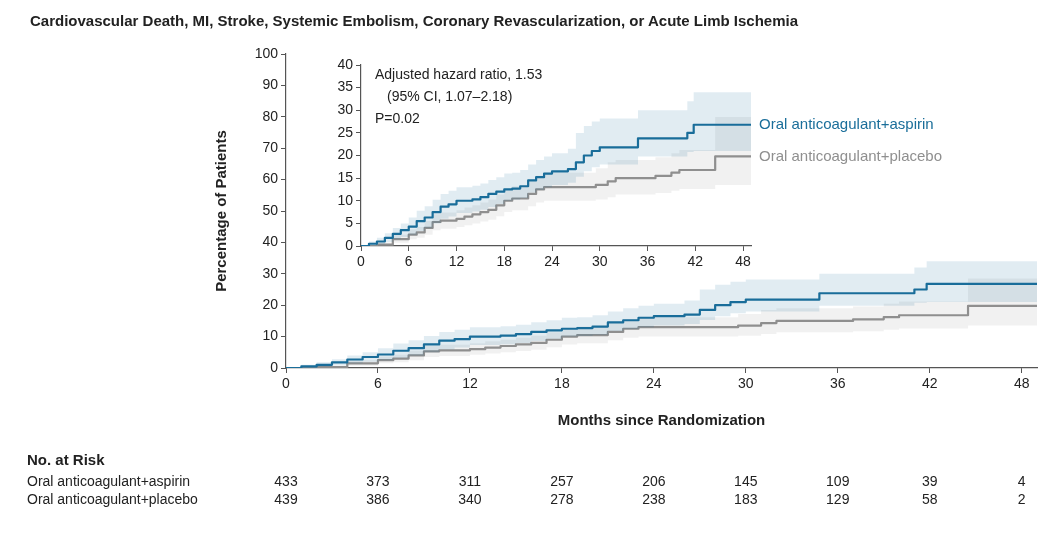 This screenshot has width=1064, height=537. I want to click on chart-title: Cardiovascular Death, MI, Stroke, Systemic Embolism, Coronary Revascularization, or Acute Limb Ischemia, so click(414, 21).